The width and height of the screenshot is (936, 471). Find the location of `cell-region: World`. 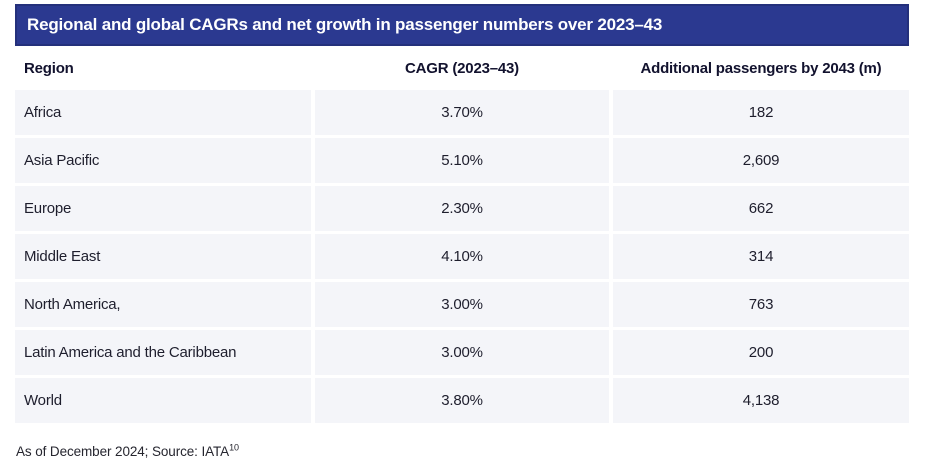

cell-region: World is located at coordinates (163, 400).